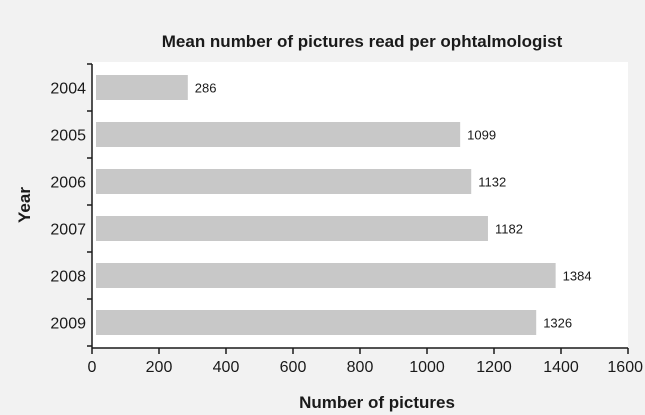 The width and height of the screenshot is (645, 415). What do you see at coordinates (427, 367) in the screenshot?
I see `x-tick-label-1000: 1000` at bounding box center [427, 367].